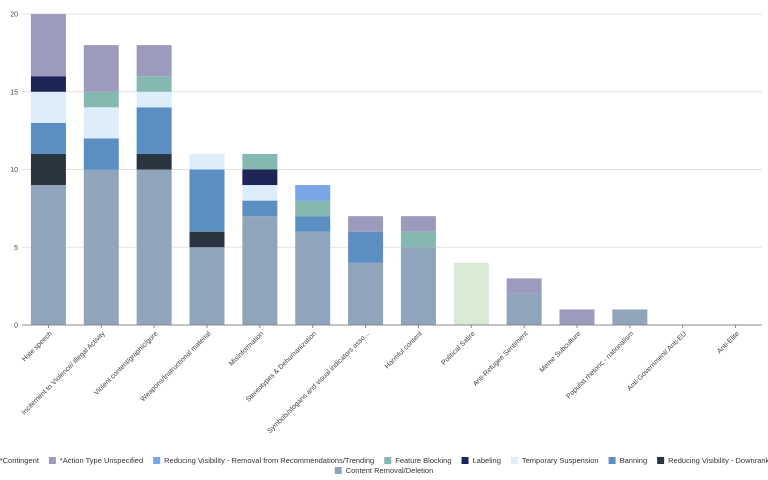  Describe the element at coordinates (487, 460) in the screenshot. I see `legend-label: Labeling` at that location.